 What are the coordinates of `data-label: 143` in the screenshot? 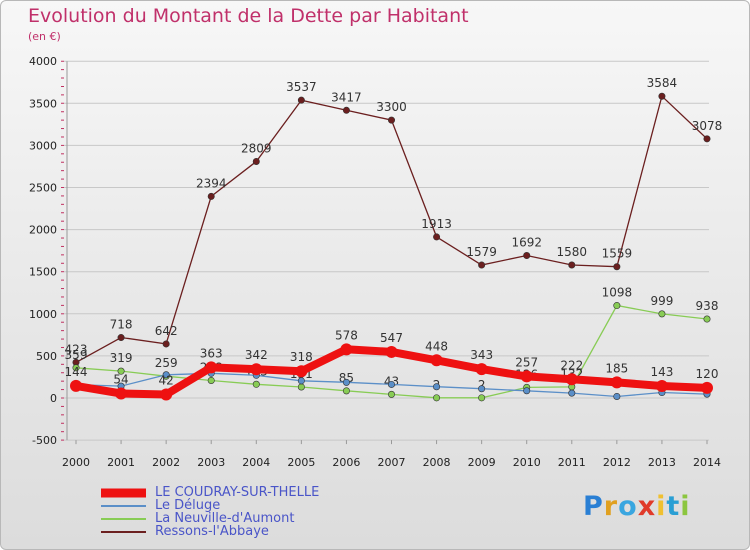 It's located at (661, 372).